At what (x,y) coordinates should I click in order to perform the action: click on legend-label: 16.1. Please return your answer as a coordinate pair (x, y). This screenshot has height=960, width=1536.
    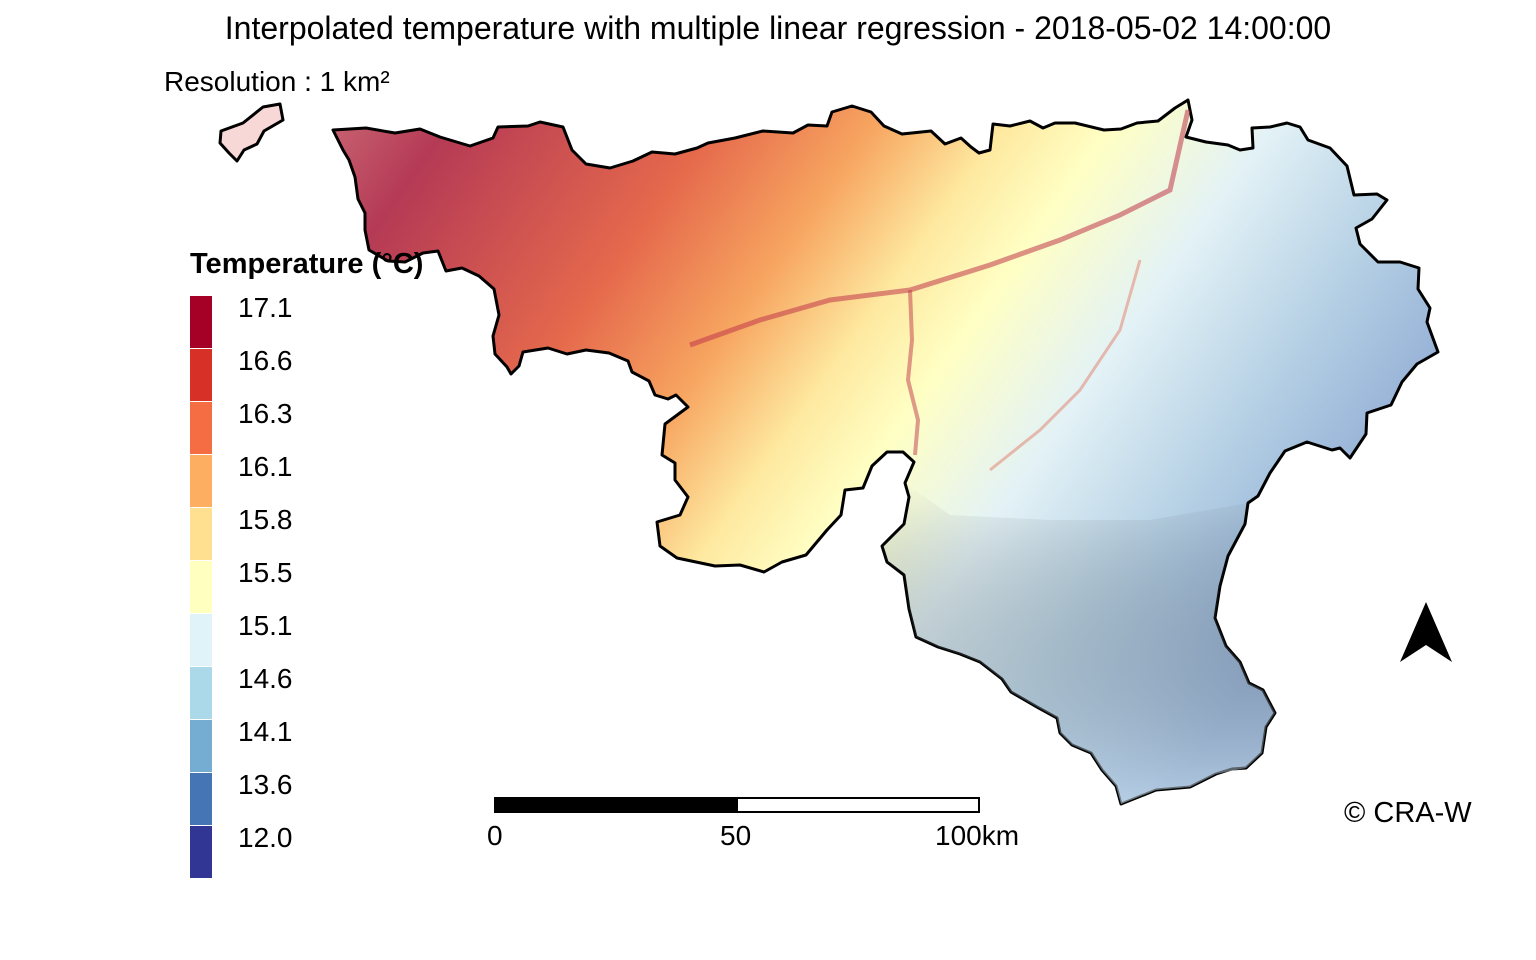
    Looking at the image, I should click on (265, 466).